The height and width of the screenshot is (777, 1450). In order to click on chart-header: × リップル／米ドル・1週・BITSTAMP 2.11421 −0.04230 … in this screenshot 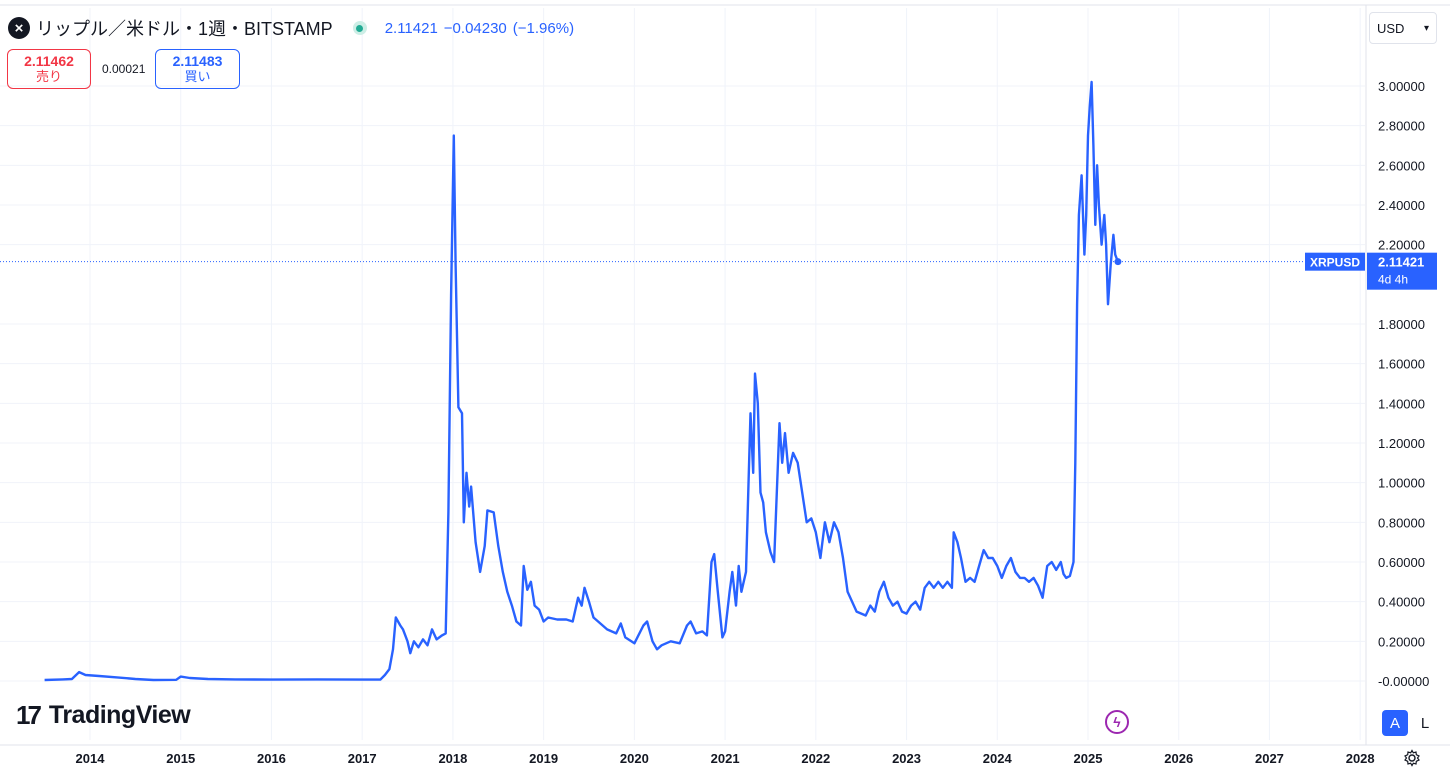, I will do `click(294, 28)`.